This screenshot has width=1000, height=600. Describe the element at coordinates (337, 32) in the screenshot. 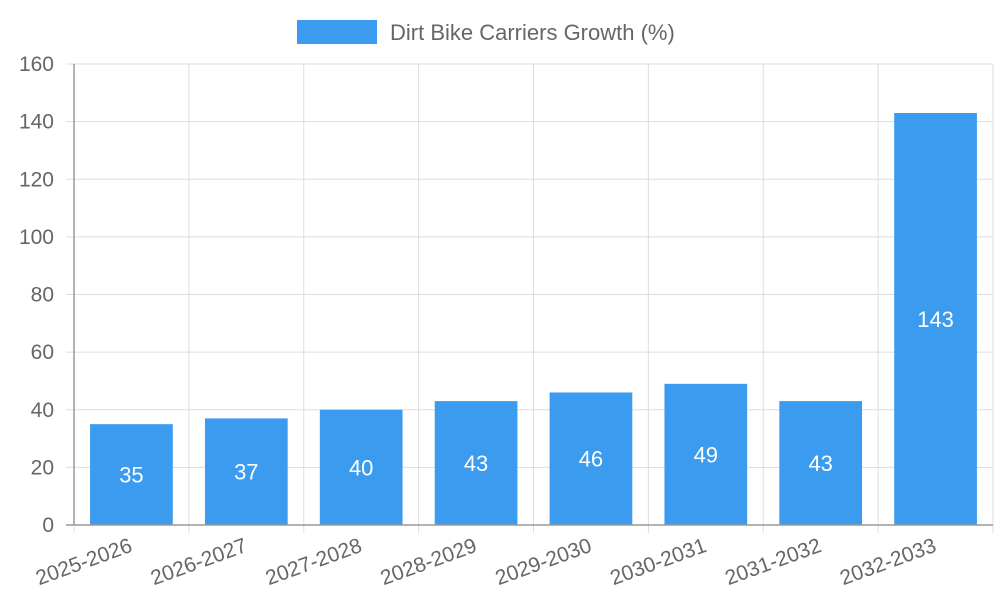

I see `legend-swatch` at that location.